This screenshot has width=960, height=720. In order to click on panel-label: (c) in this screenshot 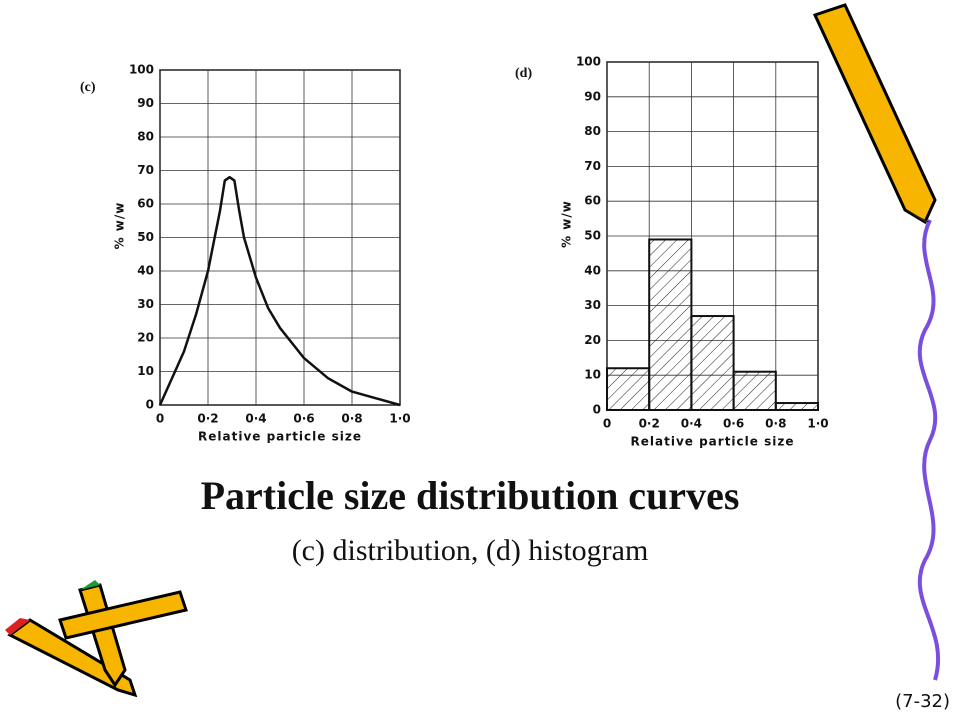, I will do `click(88, 87)`.